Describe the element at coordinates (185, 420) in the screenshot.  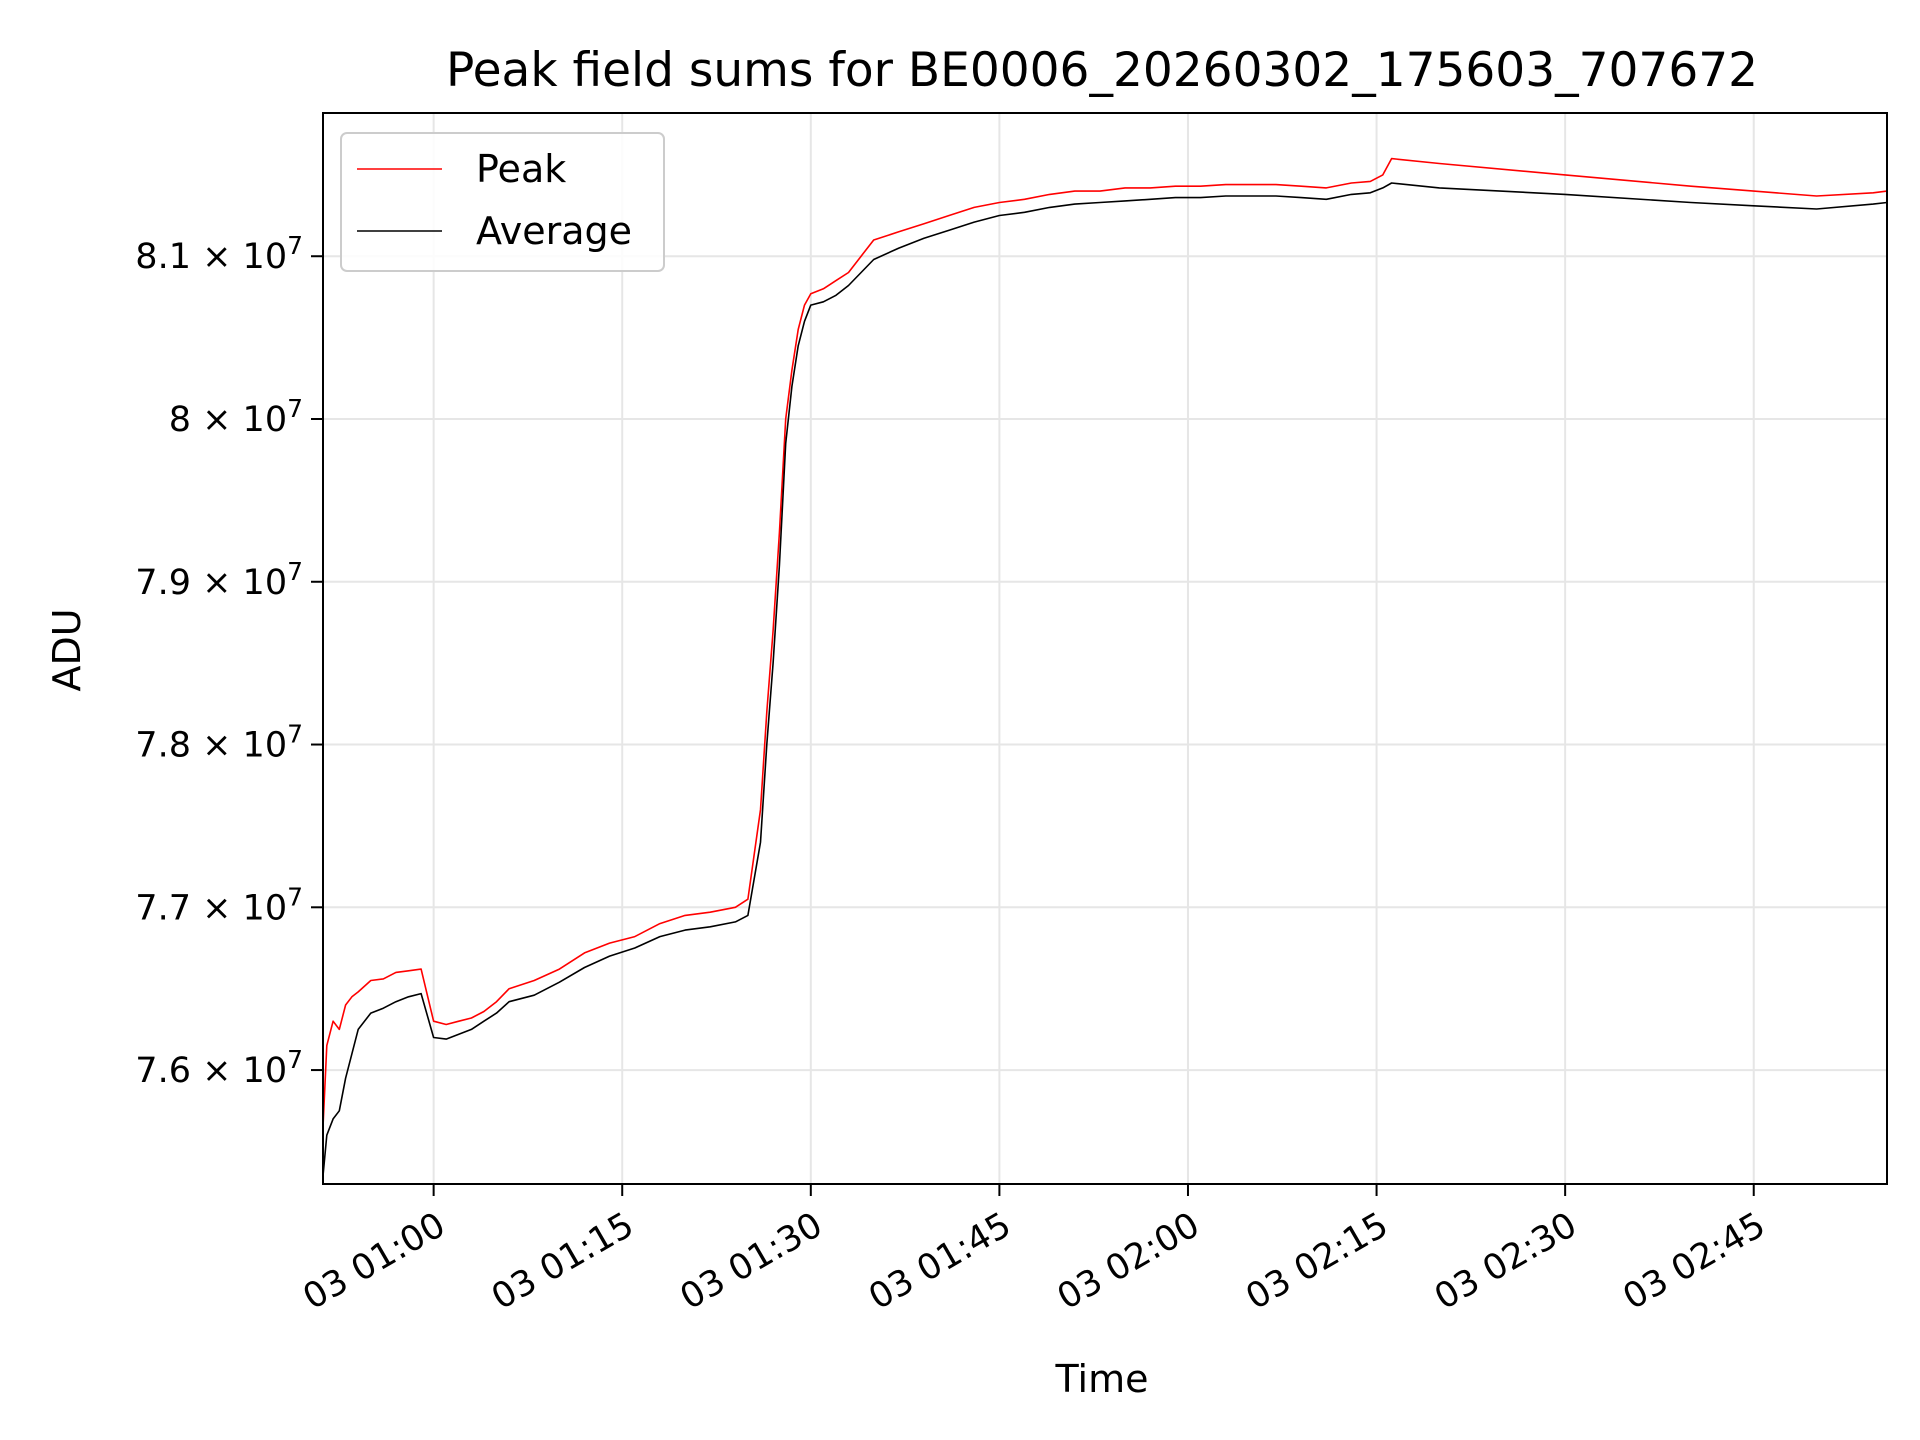
I see `y-tick-mantissa: 8` at that location.